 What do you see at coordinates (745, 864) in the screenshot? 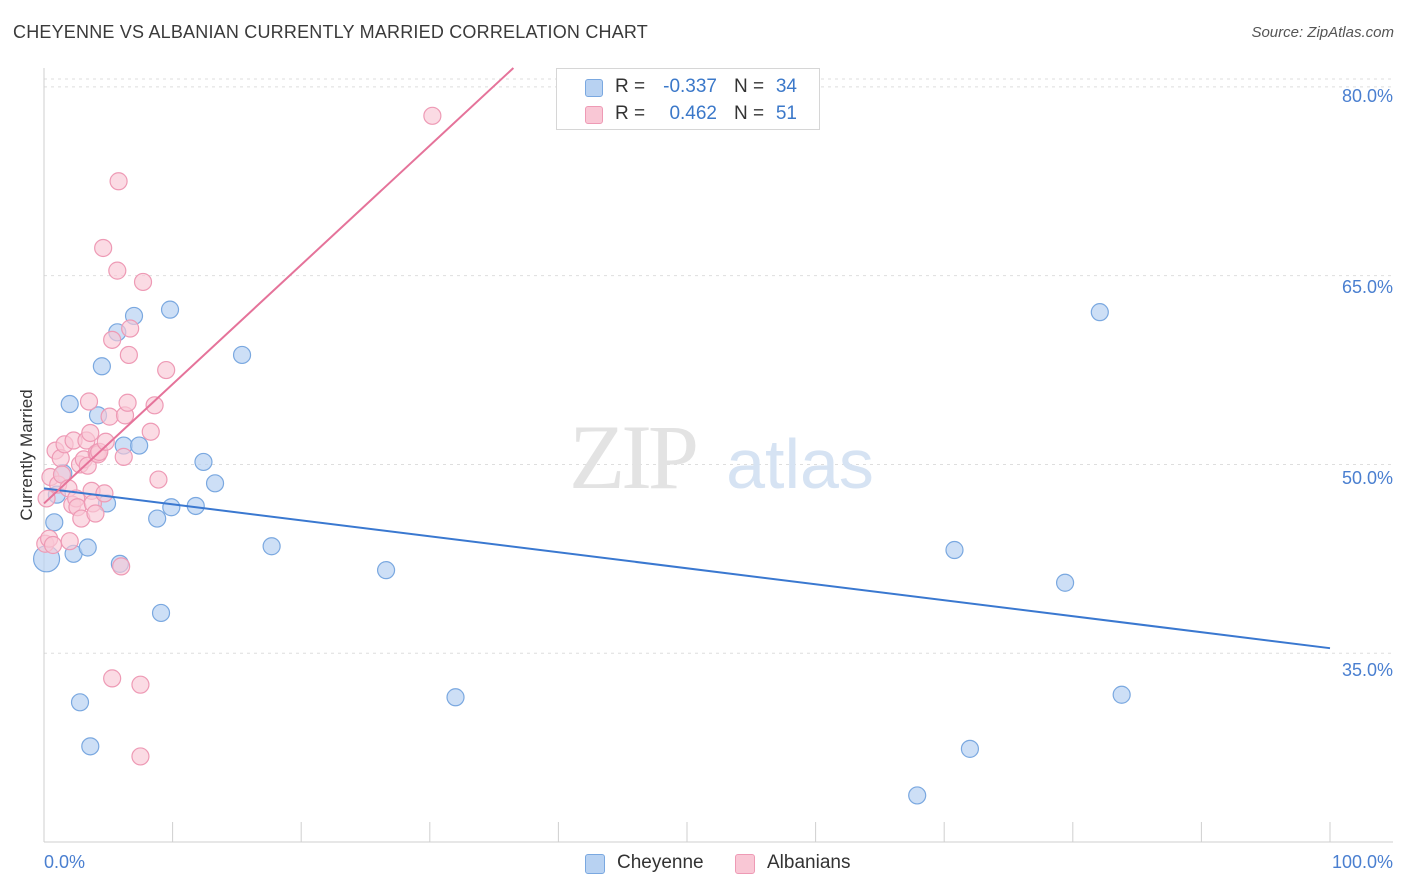
I see `albanians-legend-swatch` at bounding box center [745, 864].